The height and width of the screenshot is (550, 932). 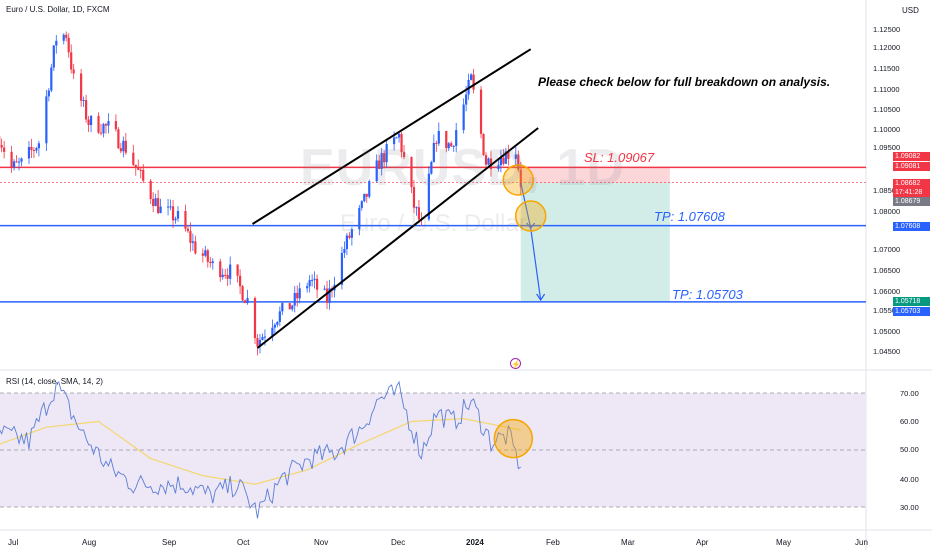 What do you see at coordinates (887, 47) in the screenshot?
I see `price-tick: 1.12000` at bounding box center [887, 47].